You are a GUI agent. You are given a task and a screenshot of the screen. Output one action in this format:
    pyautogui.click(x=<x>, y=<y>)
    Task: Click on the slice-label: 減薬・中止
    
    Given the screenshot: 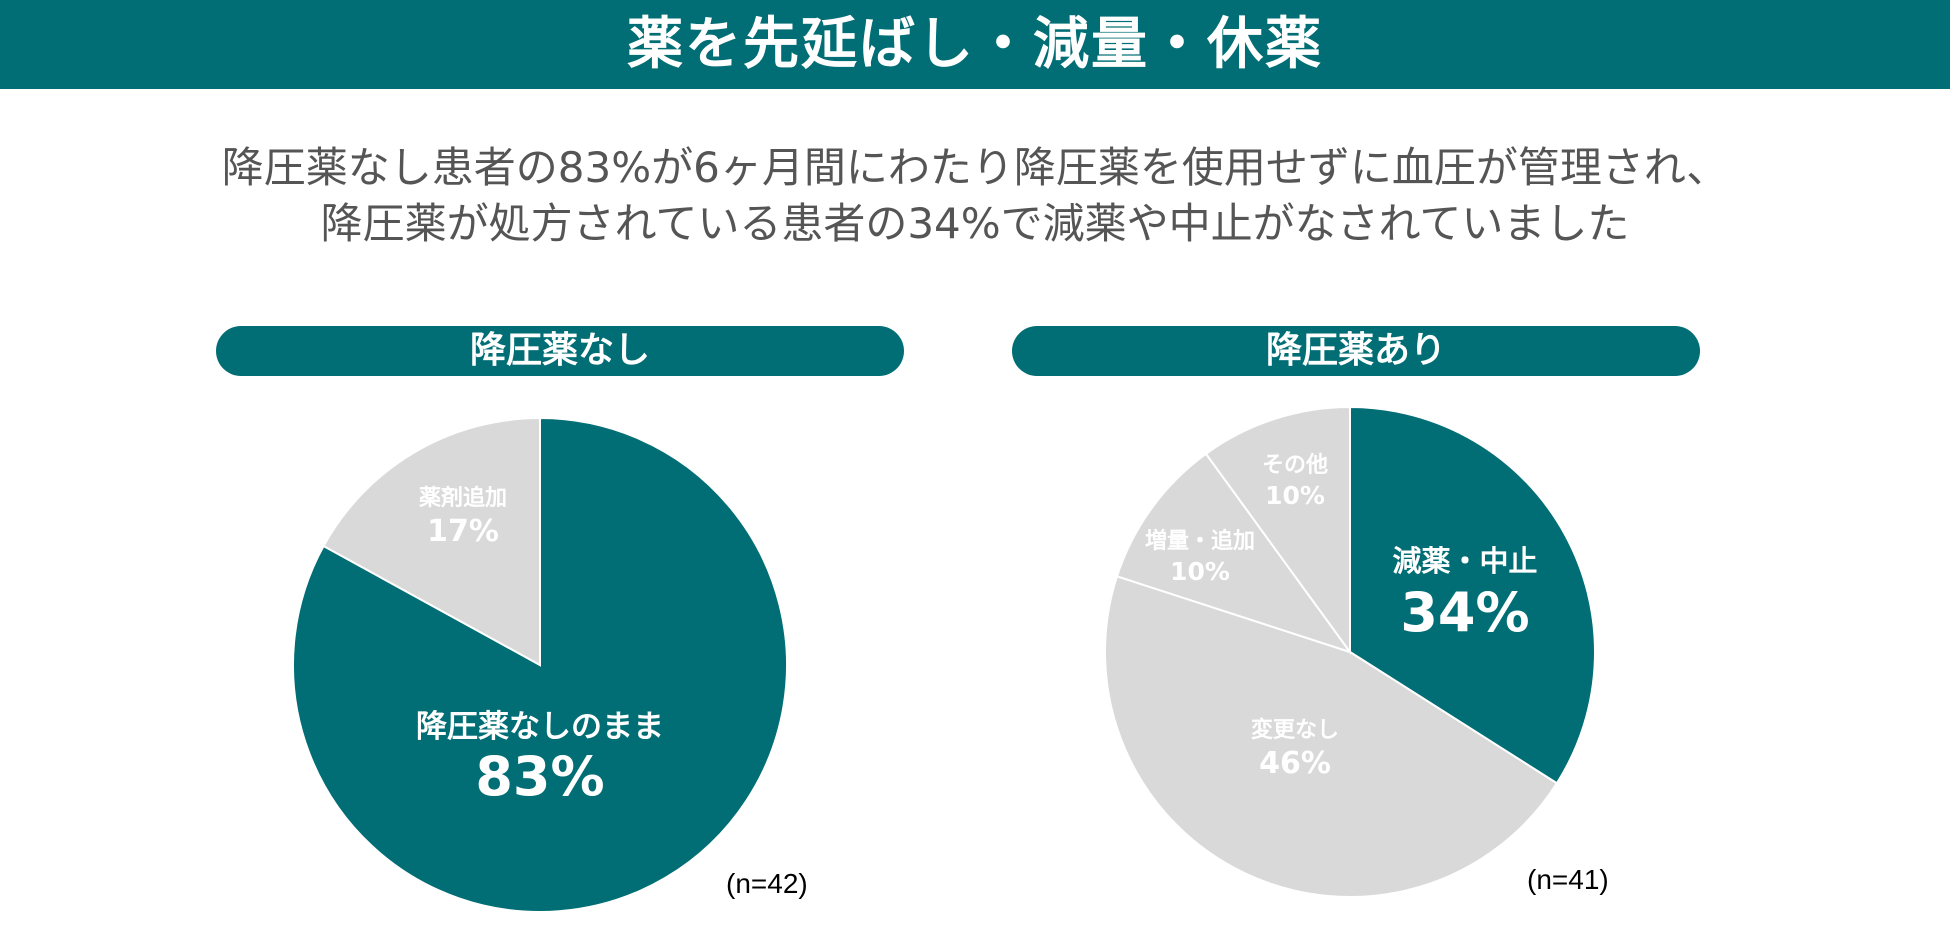 What is the action you would take?
    pyautogui.click(x=1464, y=561)
    